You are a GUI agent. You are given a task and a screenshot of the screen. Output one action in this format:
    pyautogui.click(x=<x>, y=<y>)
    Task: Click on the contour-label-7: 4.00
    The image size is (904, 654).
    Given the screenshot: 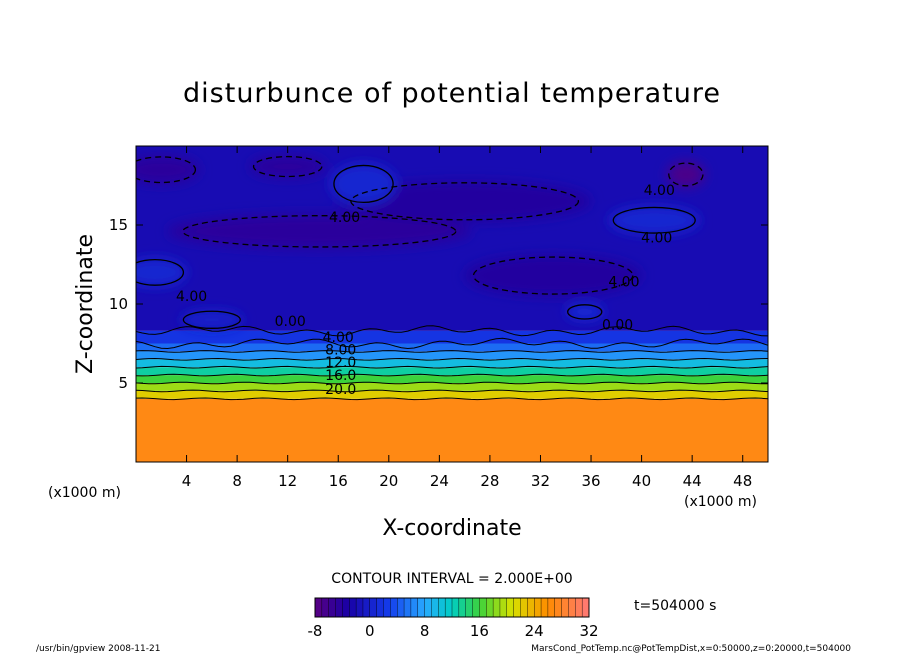 What is the action you would take?
    pyautogui.click(x=338, y=338)
    